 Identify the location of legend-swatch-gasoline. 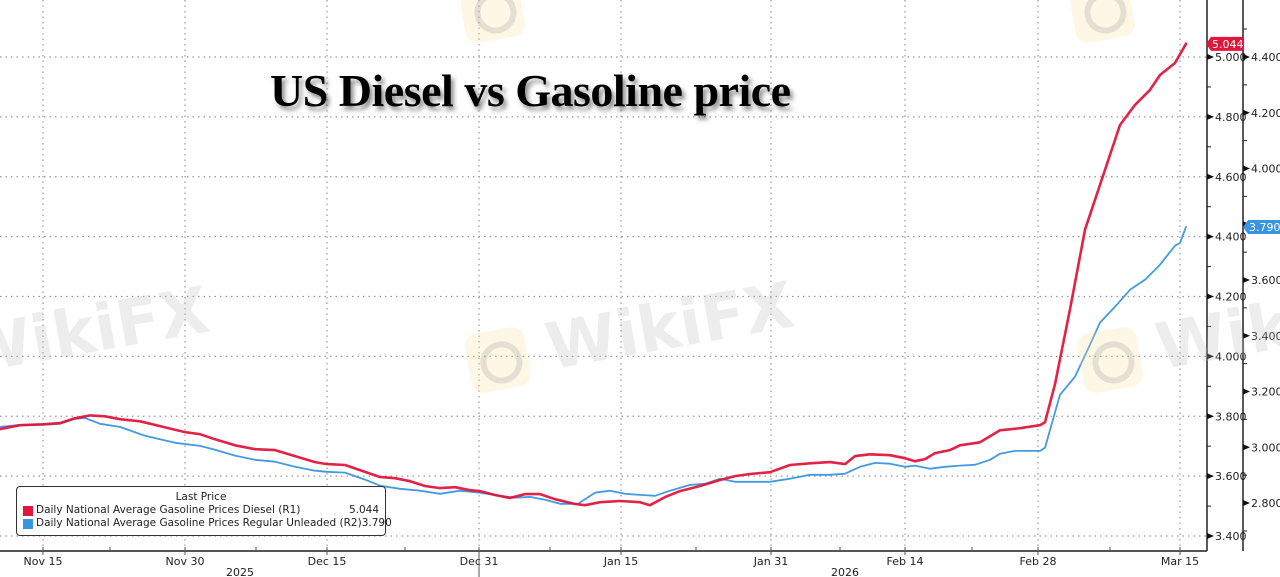
(28, 523).